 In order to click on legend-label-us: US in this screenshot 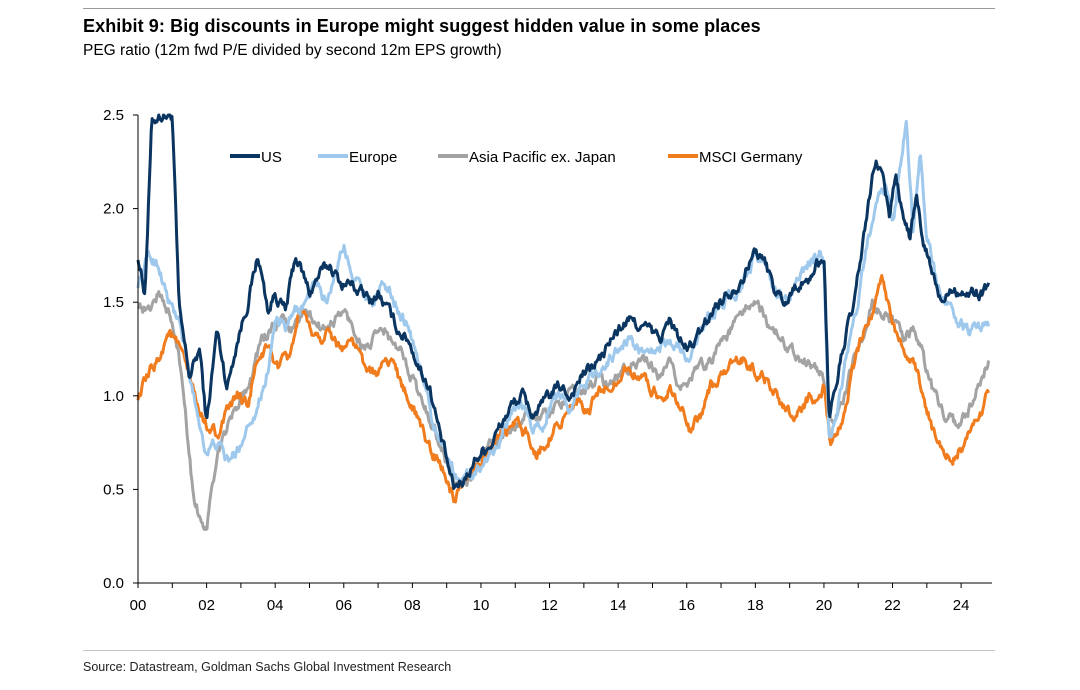, I will do `click(271, 157)`.